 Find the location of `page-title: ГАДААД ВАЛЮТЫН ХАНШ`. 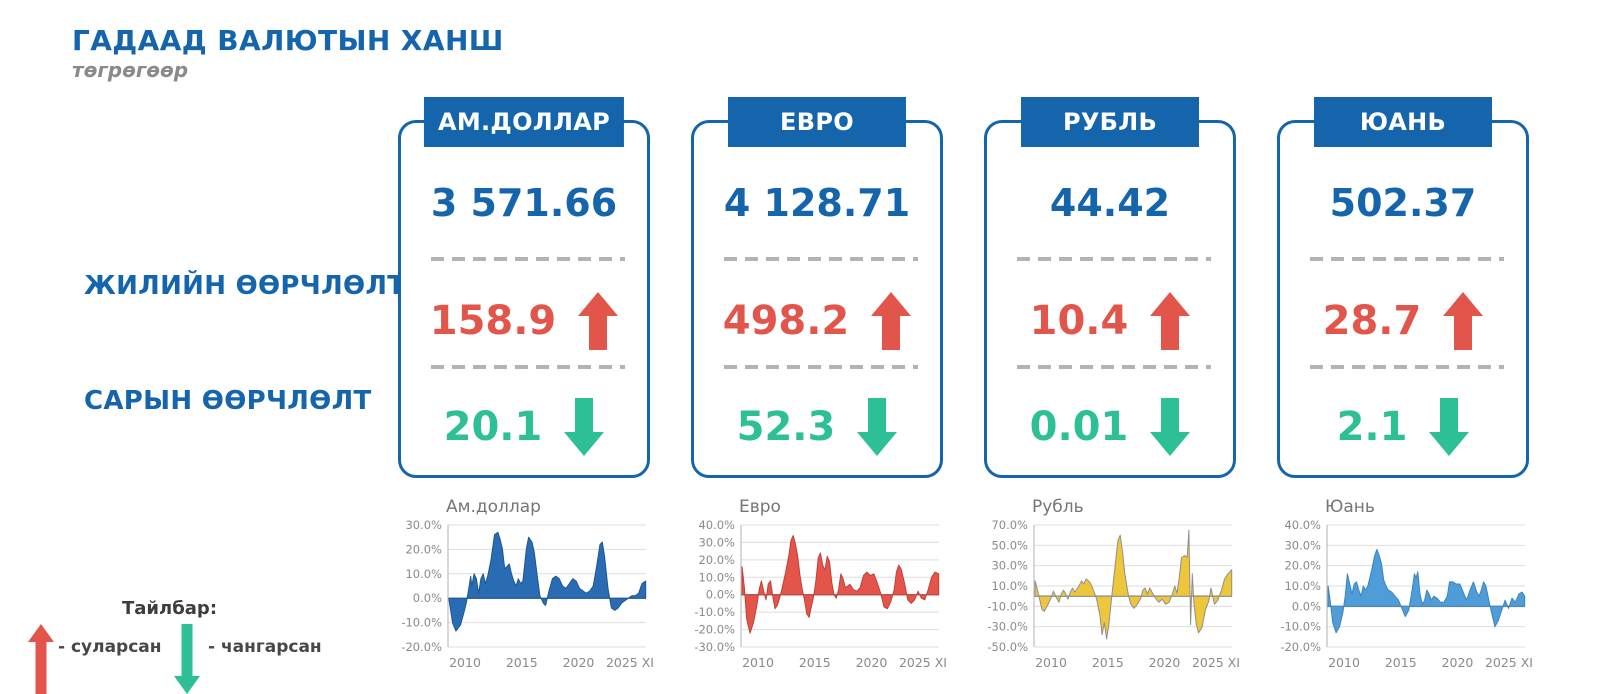

page-title: ГАДААД ВАЛЮТЫН ХАНШ is located at coordinates (288, 40).